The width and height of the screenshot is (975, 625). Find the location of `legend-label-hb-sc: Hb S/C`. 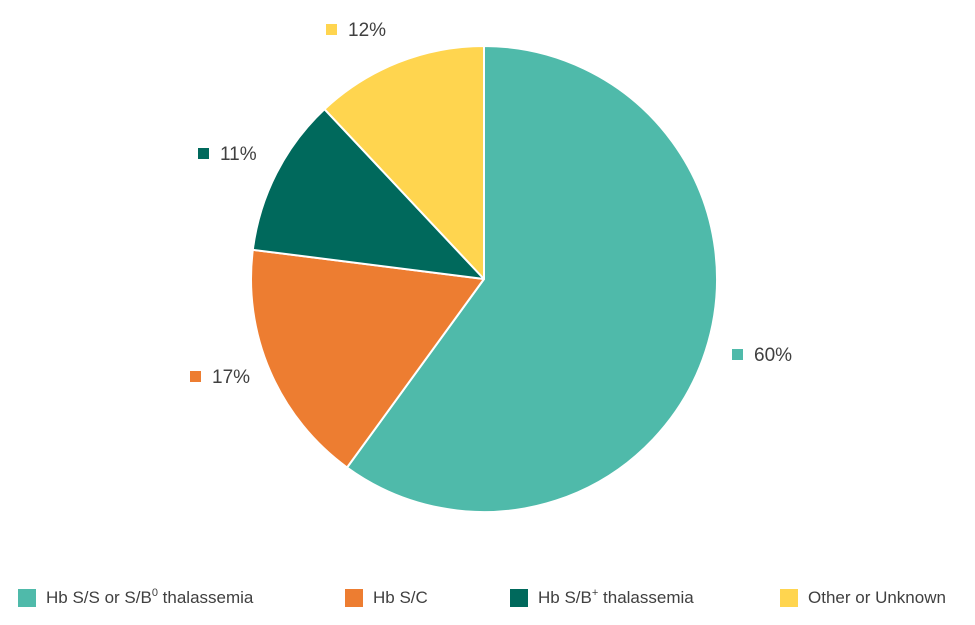

legend-label-hb-sc: Hb S/C is located at coordinates (400, 597).